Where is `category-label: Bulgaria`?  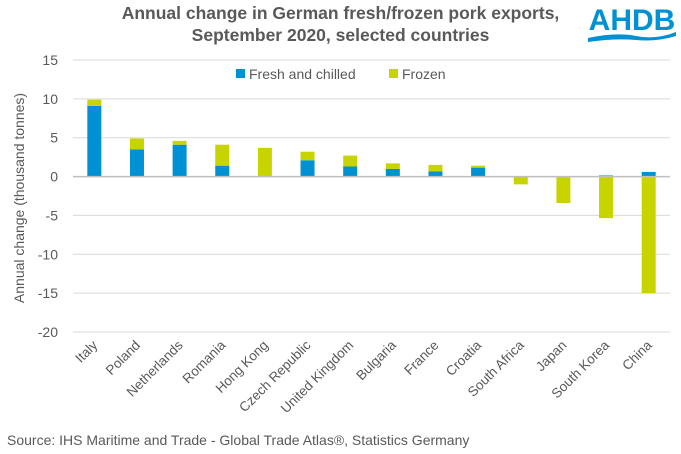
category-label: Bulgaria is located at coordinates (376, 360).